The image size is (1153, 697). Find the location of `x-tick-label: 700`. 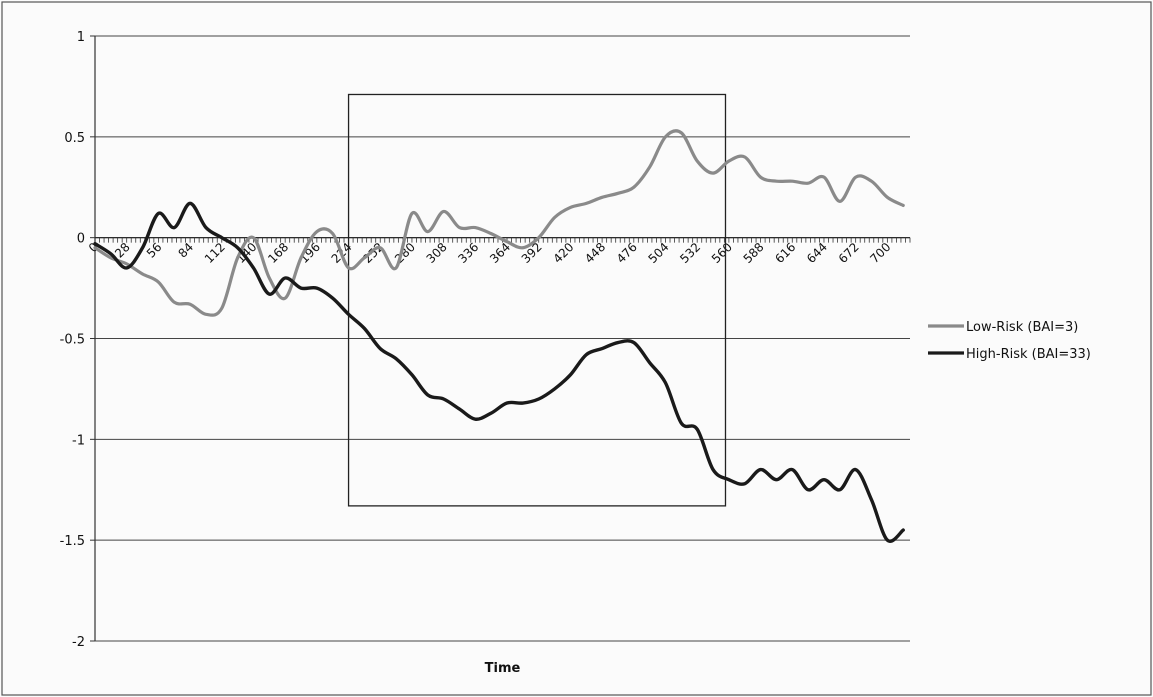

x-tick-label: 700 is located at coordinates (880, 253).